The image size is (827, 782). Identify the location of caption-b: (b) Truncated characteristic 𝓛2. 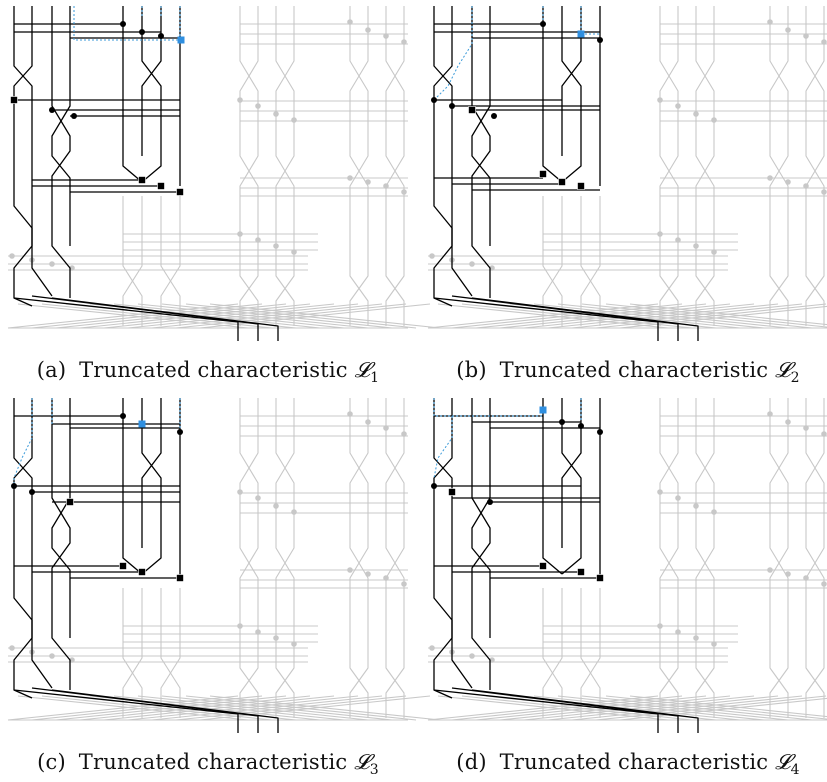
(627, 372).